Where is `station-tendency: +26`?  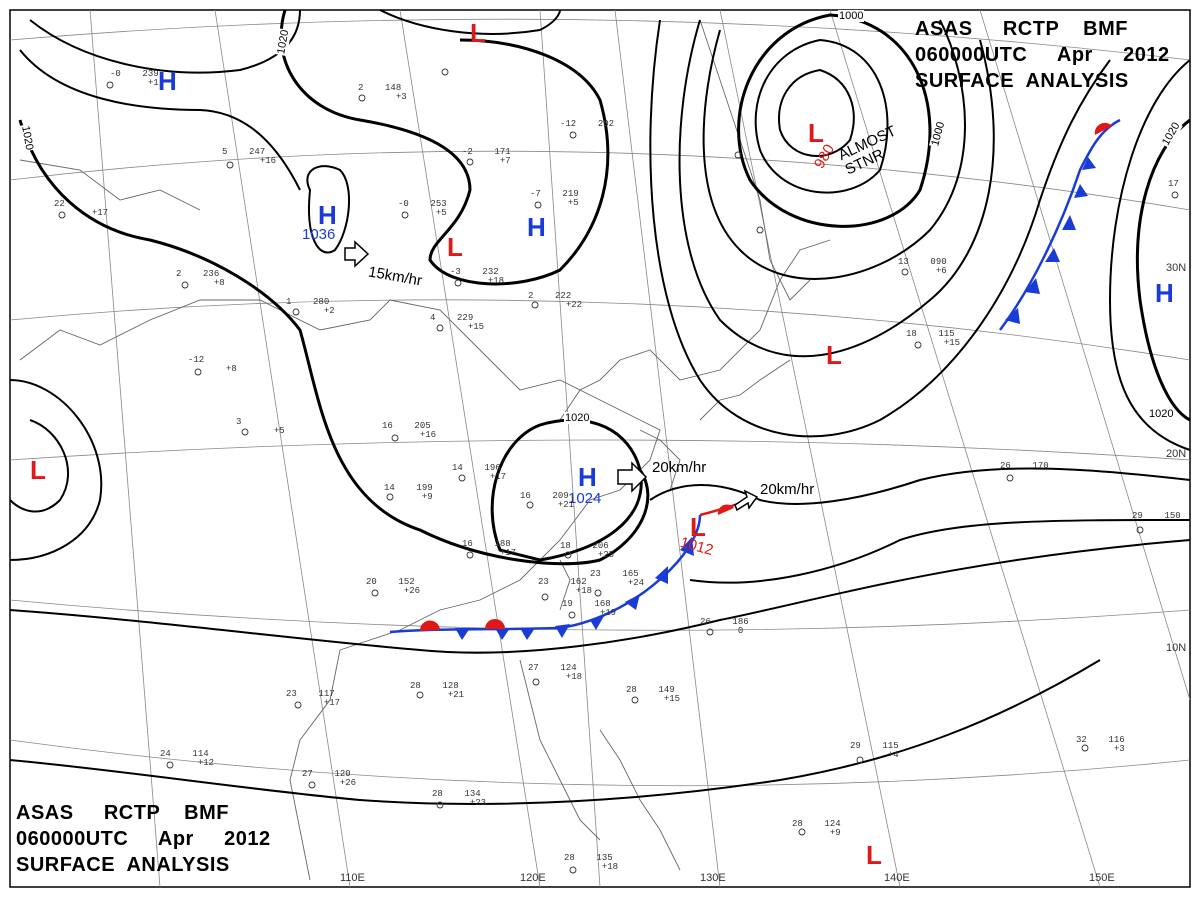 station-tendency: +26 is located at coordinates (412, 591).